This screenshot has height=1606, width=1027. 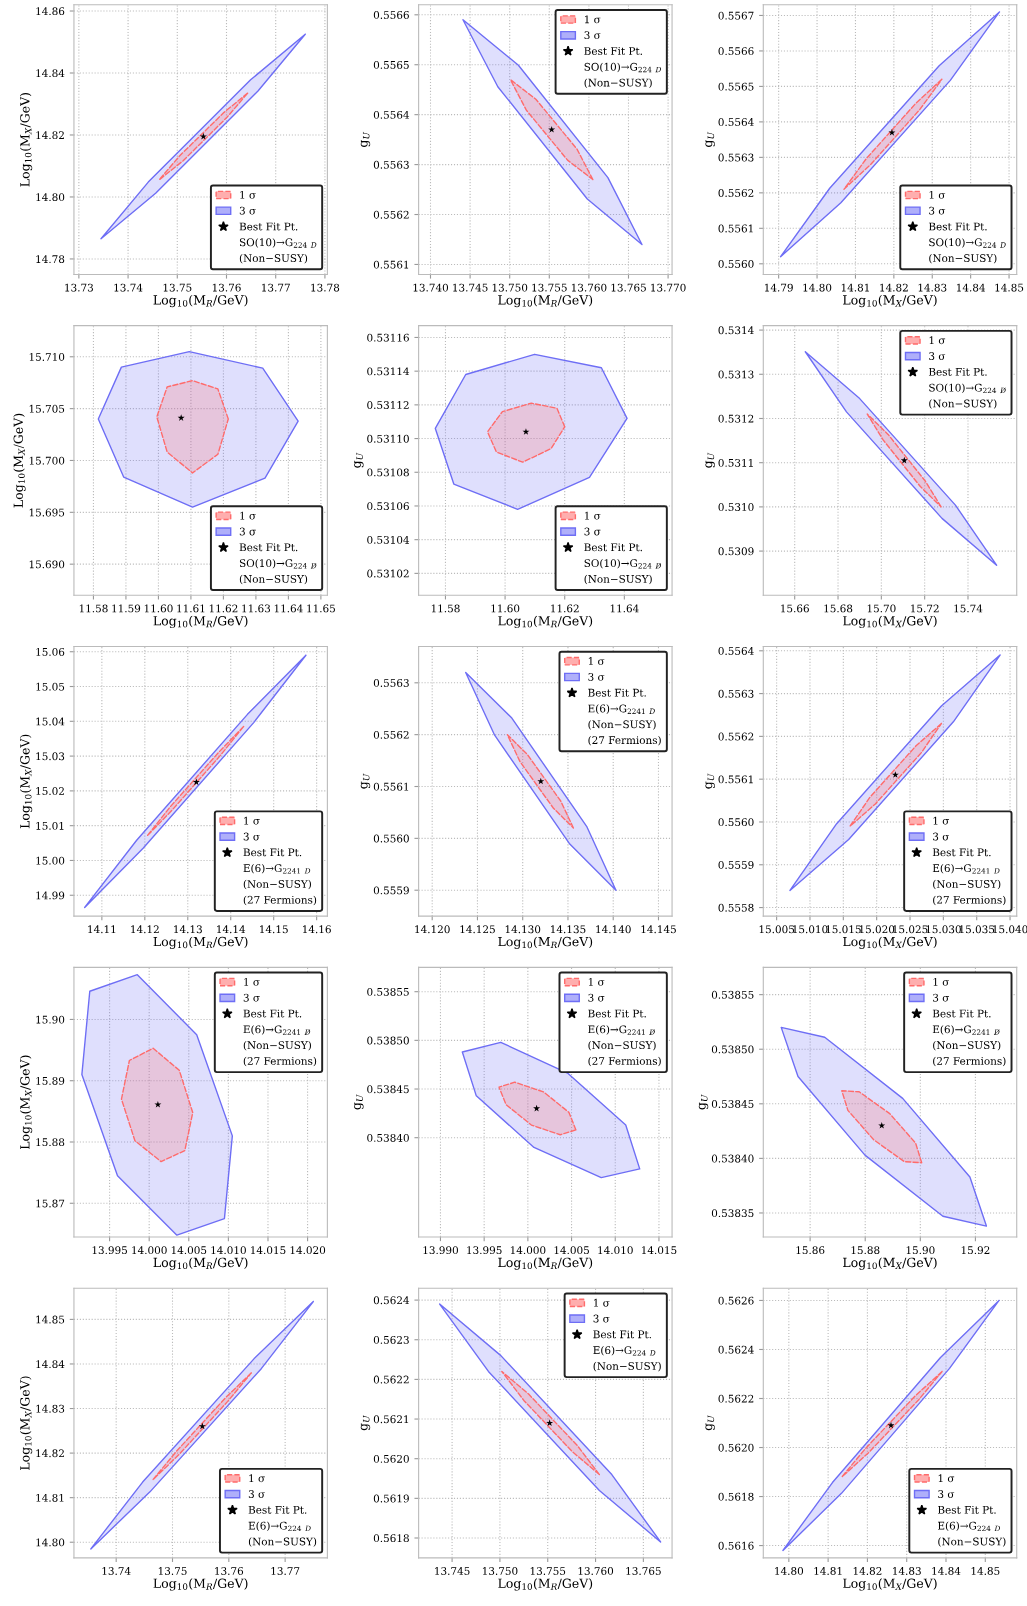 What do you see at coordinates (920, 1250) in the screenshot?
I see `x-tick-label: 15.90` at bounding box center [920, 1250].